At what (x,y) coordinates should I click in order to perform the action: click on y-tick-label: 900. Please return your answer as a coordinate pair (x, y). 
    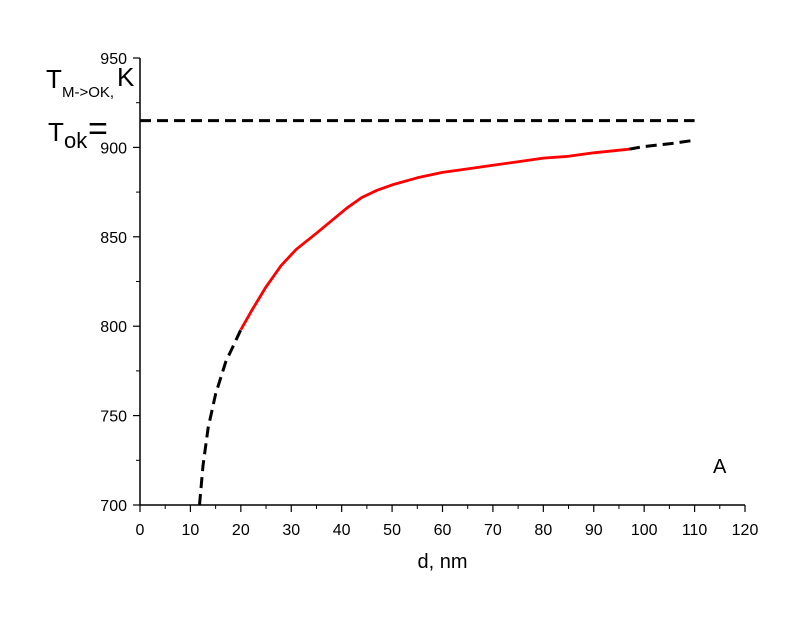
    Looking at the image, I should click on (113, 148).